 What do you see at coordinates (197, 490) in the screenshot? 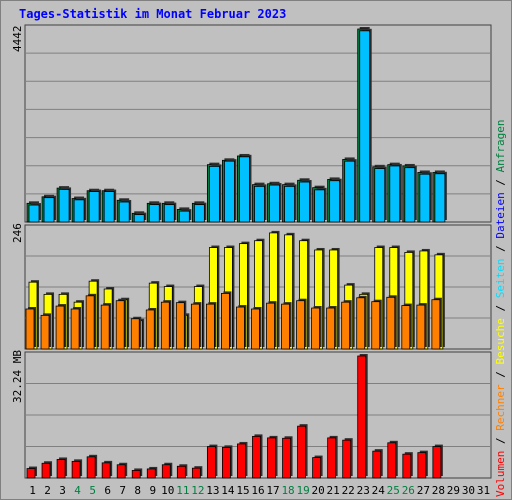
I see `x-tick-label-day-12: 12` at bounding box center [197, 490].